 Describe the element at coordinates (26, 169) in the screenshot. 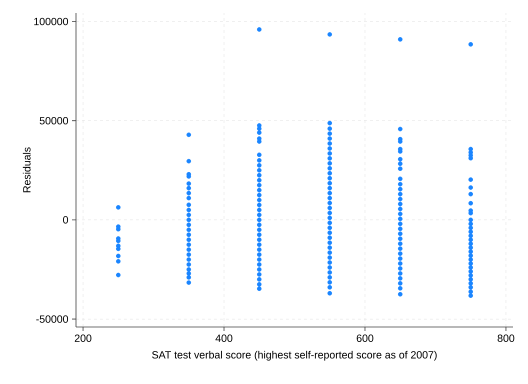

I see `y-axis-title: Residuals` at that location.